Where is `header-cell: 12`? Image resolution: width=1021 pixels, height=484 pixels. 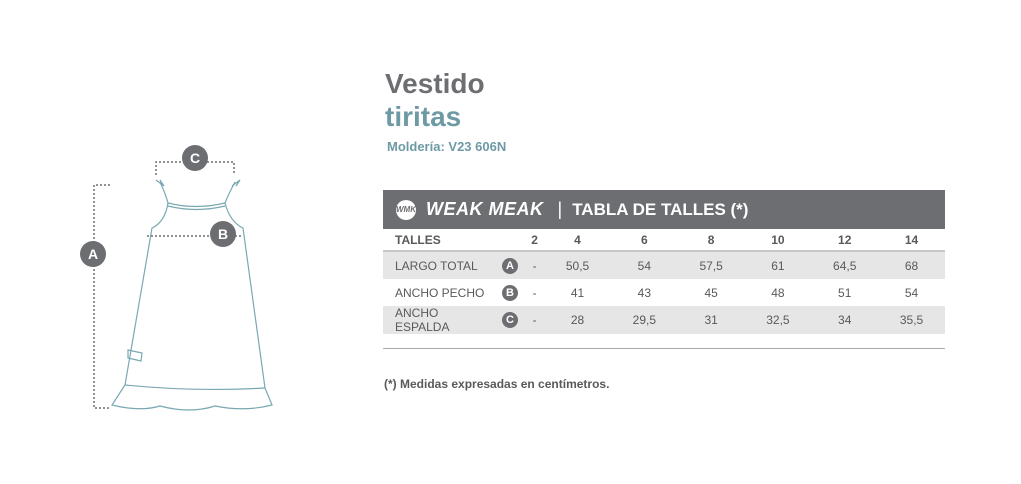 header-cell: 12 is located at coordinates (845, 241).